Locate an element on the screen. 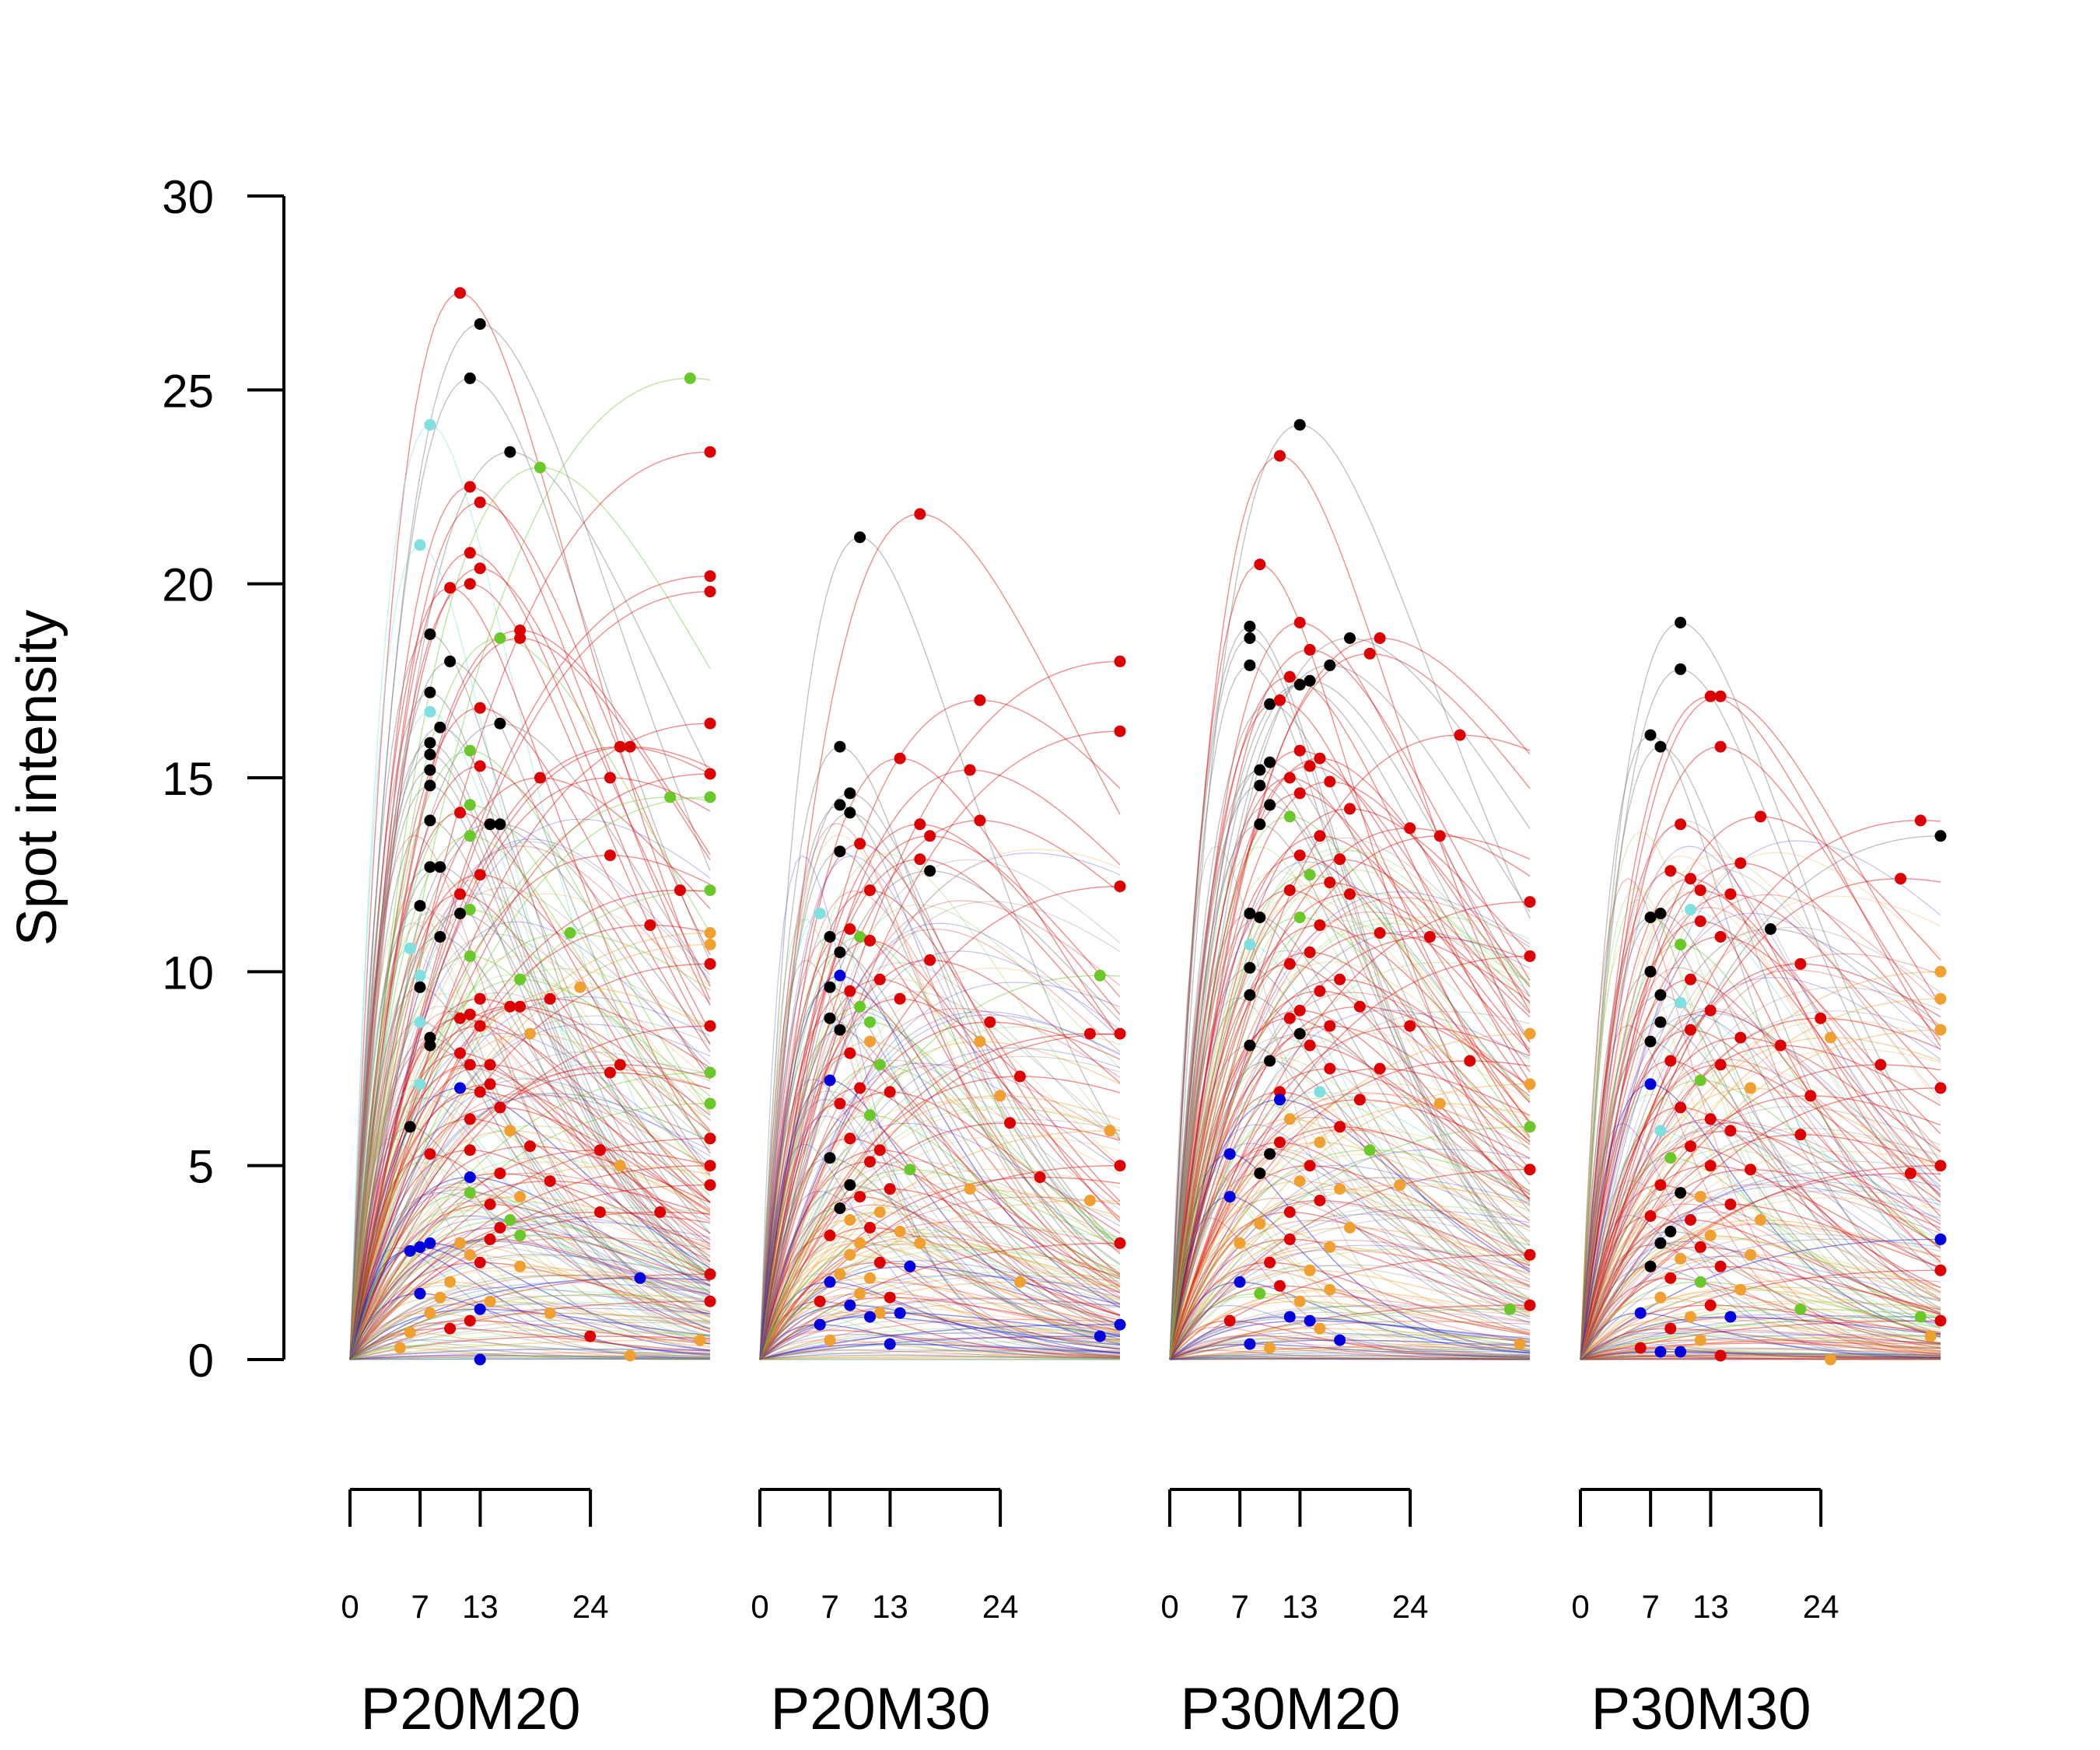 This screenshot has width=2100, height=1750. time-tick-label: 24 is located at coordinates (1000, 1606).